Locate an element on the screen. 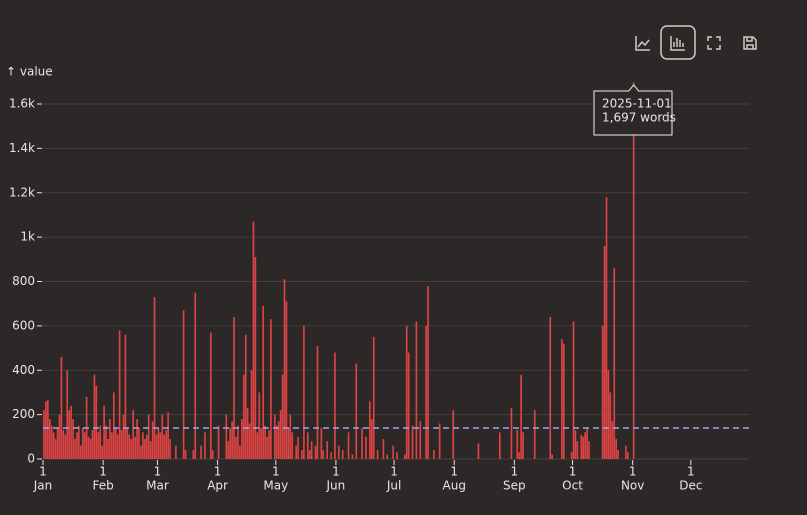 The image size is (807, 515). y-tick-label: 1.6k is located at coordinates (22, 104).